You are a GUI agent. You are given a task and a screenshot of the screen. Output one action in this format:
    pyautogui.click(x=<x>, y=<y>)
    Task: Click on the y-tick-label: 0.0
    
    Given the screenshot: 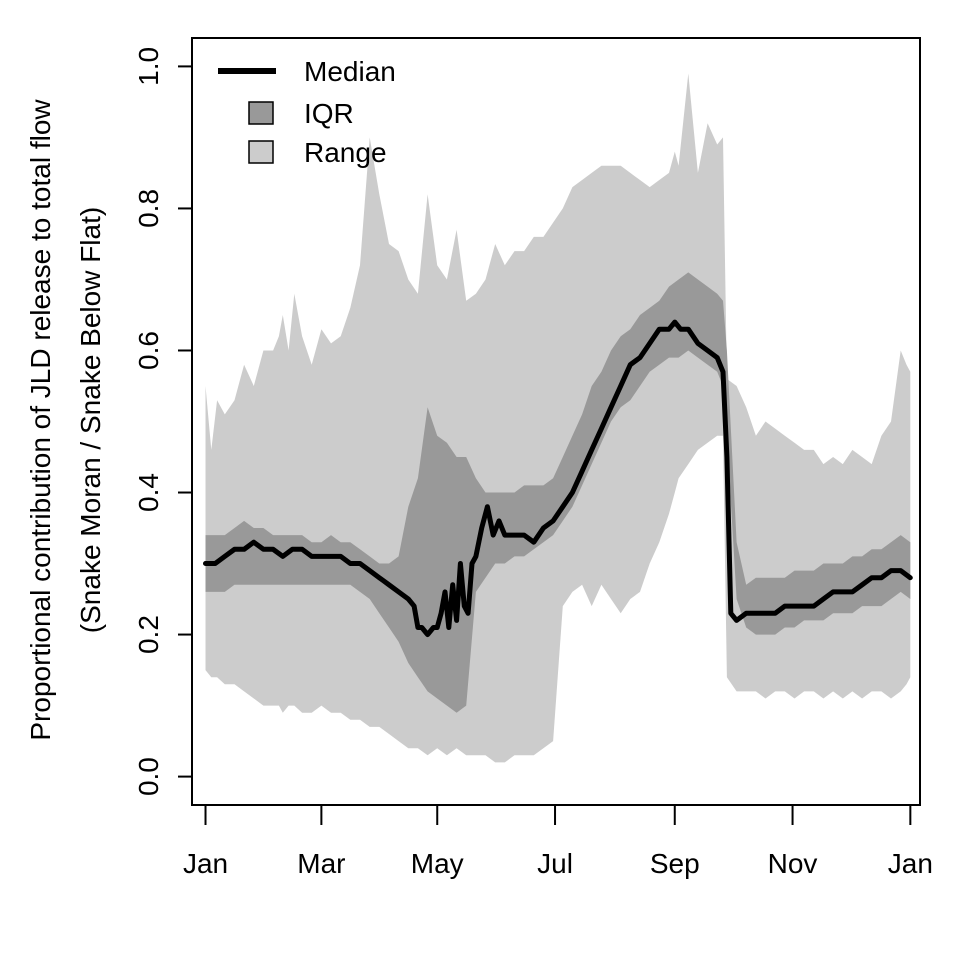 What is the action you would take?
    pyautogui.click(x=148, y=776)
    